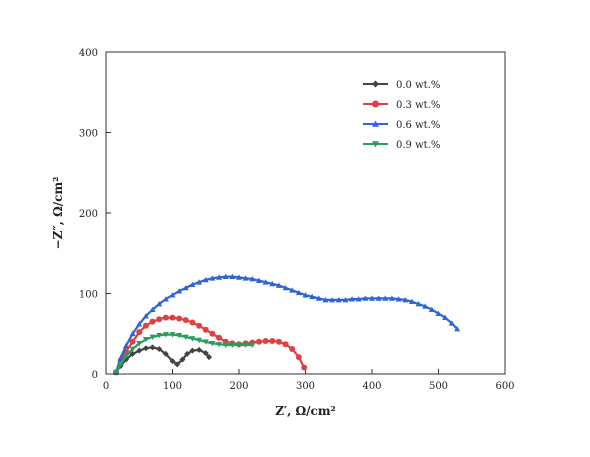 This screenshot has width=590, height=457. I want to click on y-axis-title: −Z″, Ω/cm², so click(58, 213).